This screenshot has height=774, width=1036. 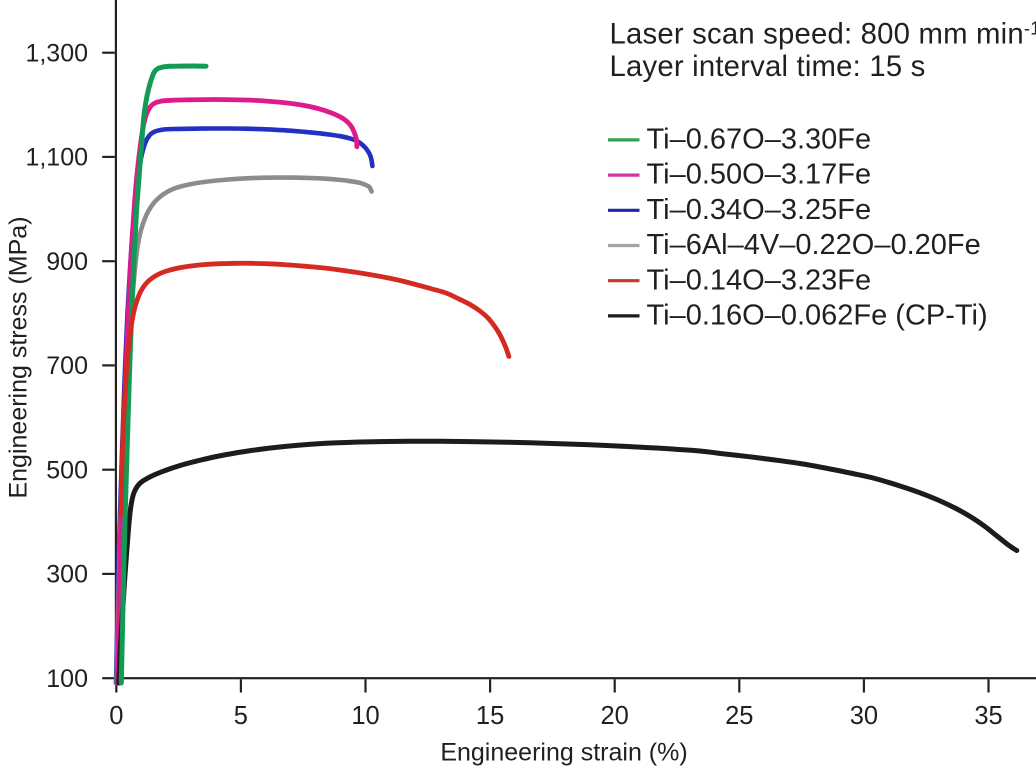 What do you see at coordinates (67, 470) in the screenshot?
I see `svg-text: 500` at bounding box center [67, 470].